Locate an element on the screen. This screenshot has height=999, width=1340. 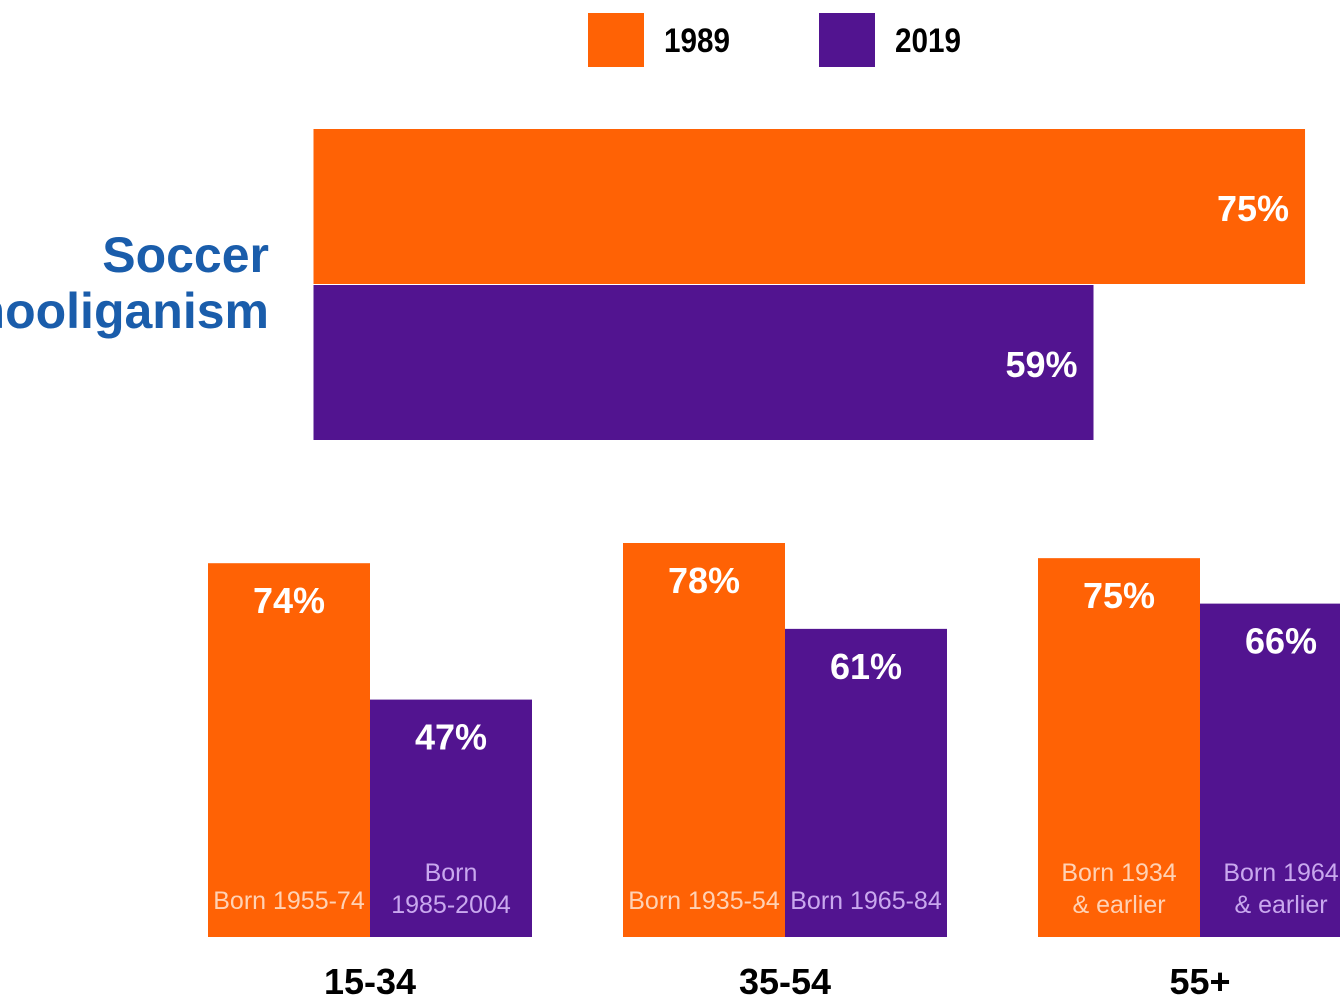
bar-top-label-1989: 75% is located at coordinates (1253, 208).